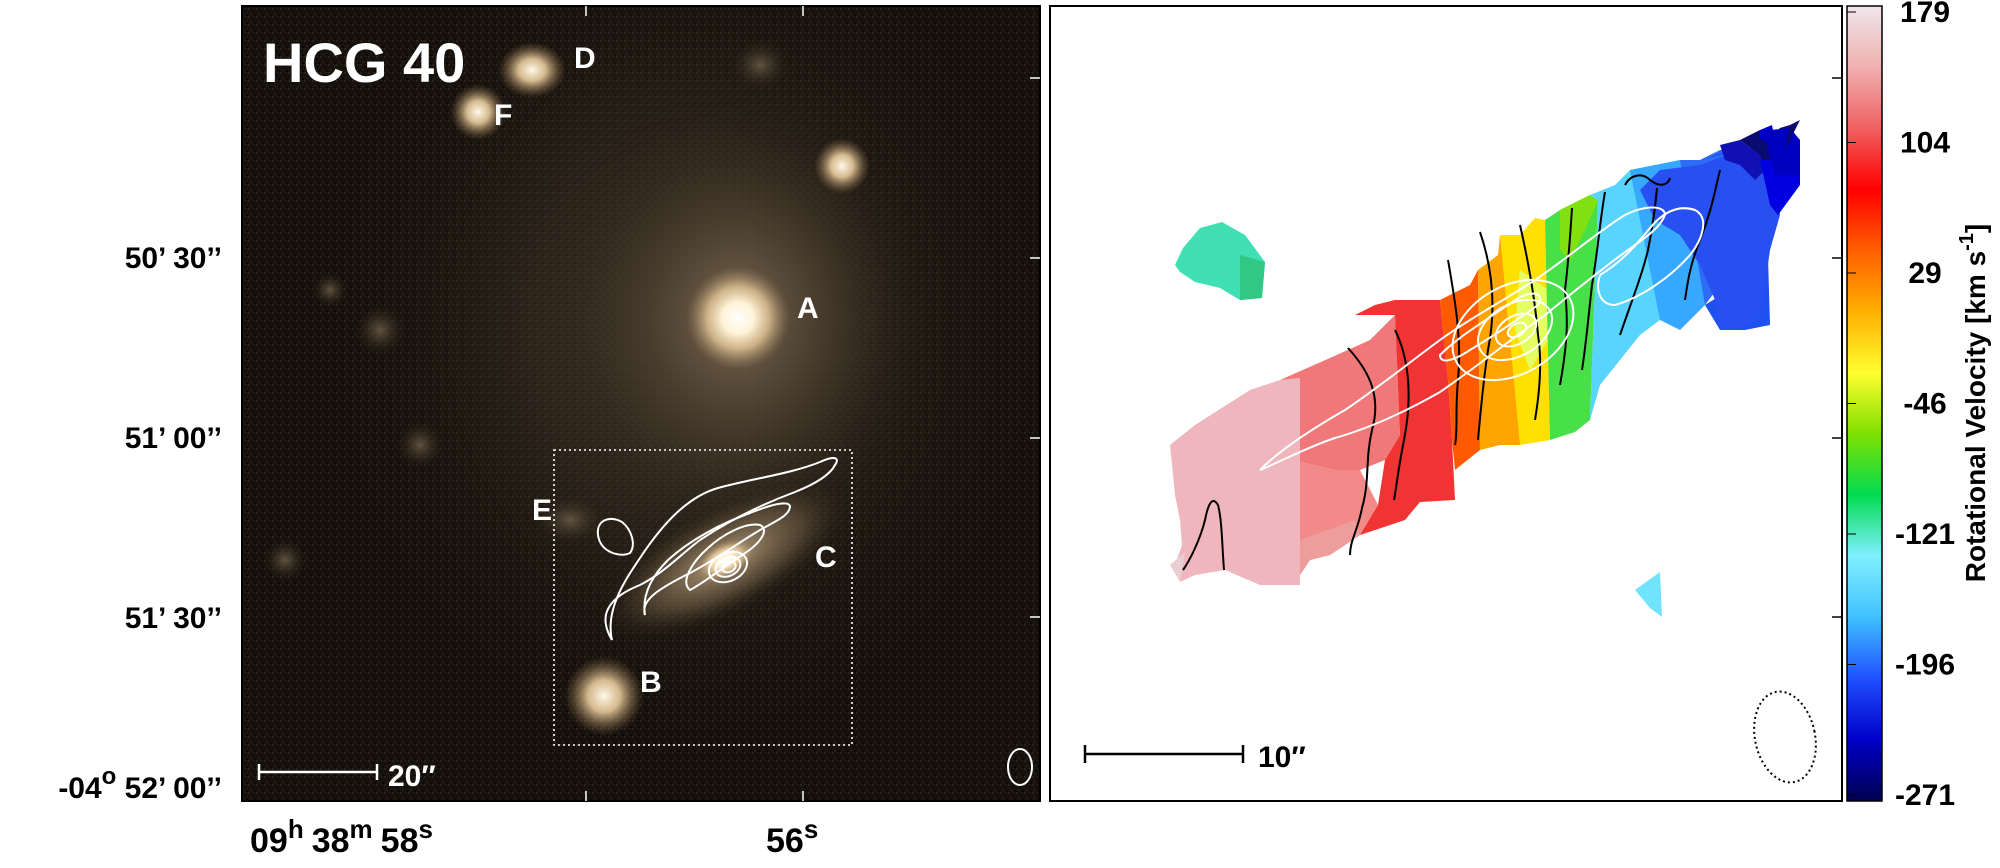  Describe the element at coordinates (1648, 594) in the screenshot. I see `velocity-patch` at that location.